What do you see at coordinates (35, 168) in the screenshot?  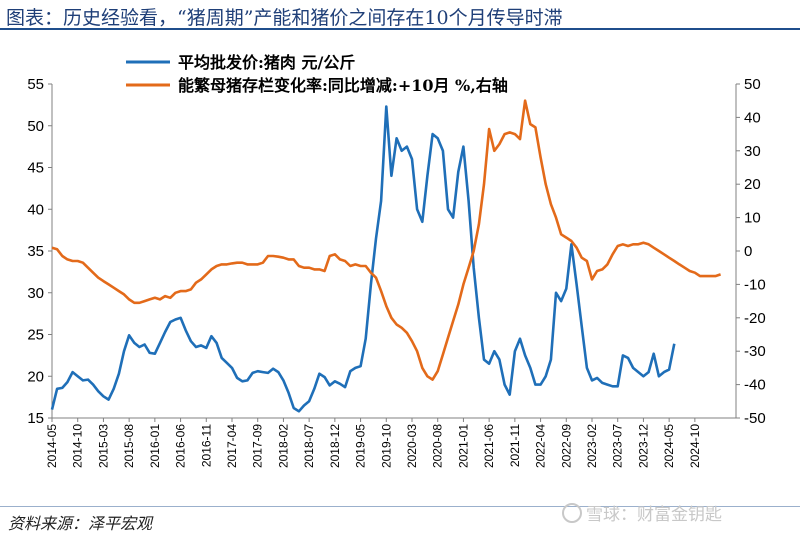 I see `left-tick-label: 45` at bounding box center [35, 168].